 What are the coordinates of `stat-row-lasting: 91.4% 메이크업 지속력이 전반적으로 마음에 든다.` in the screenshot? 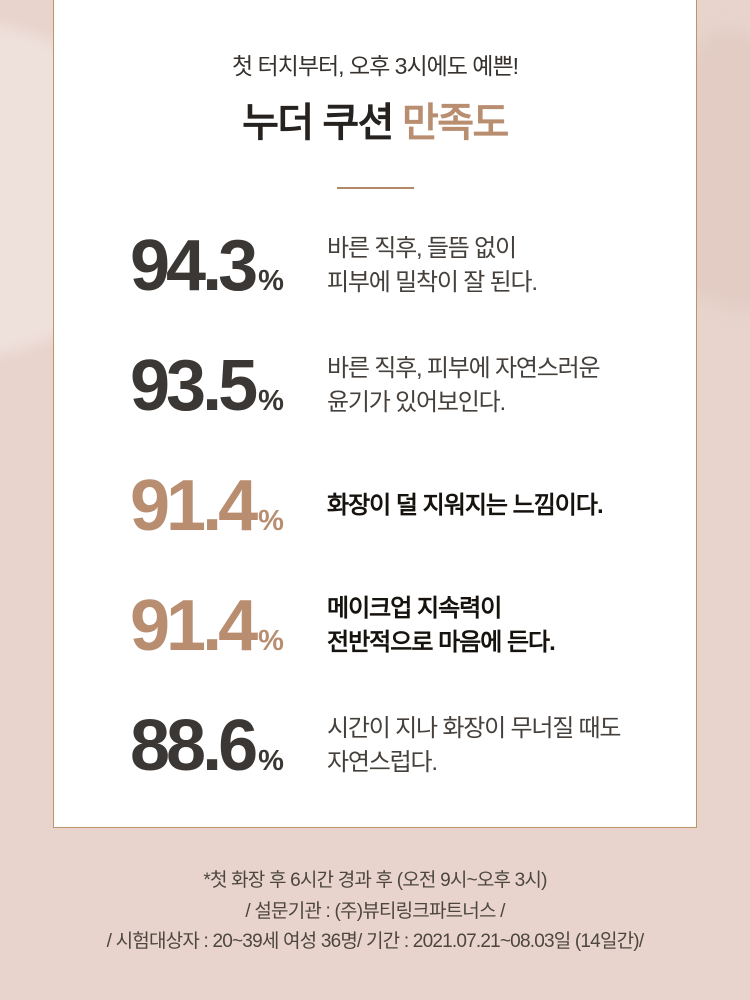 It's located at (375, 626).